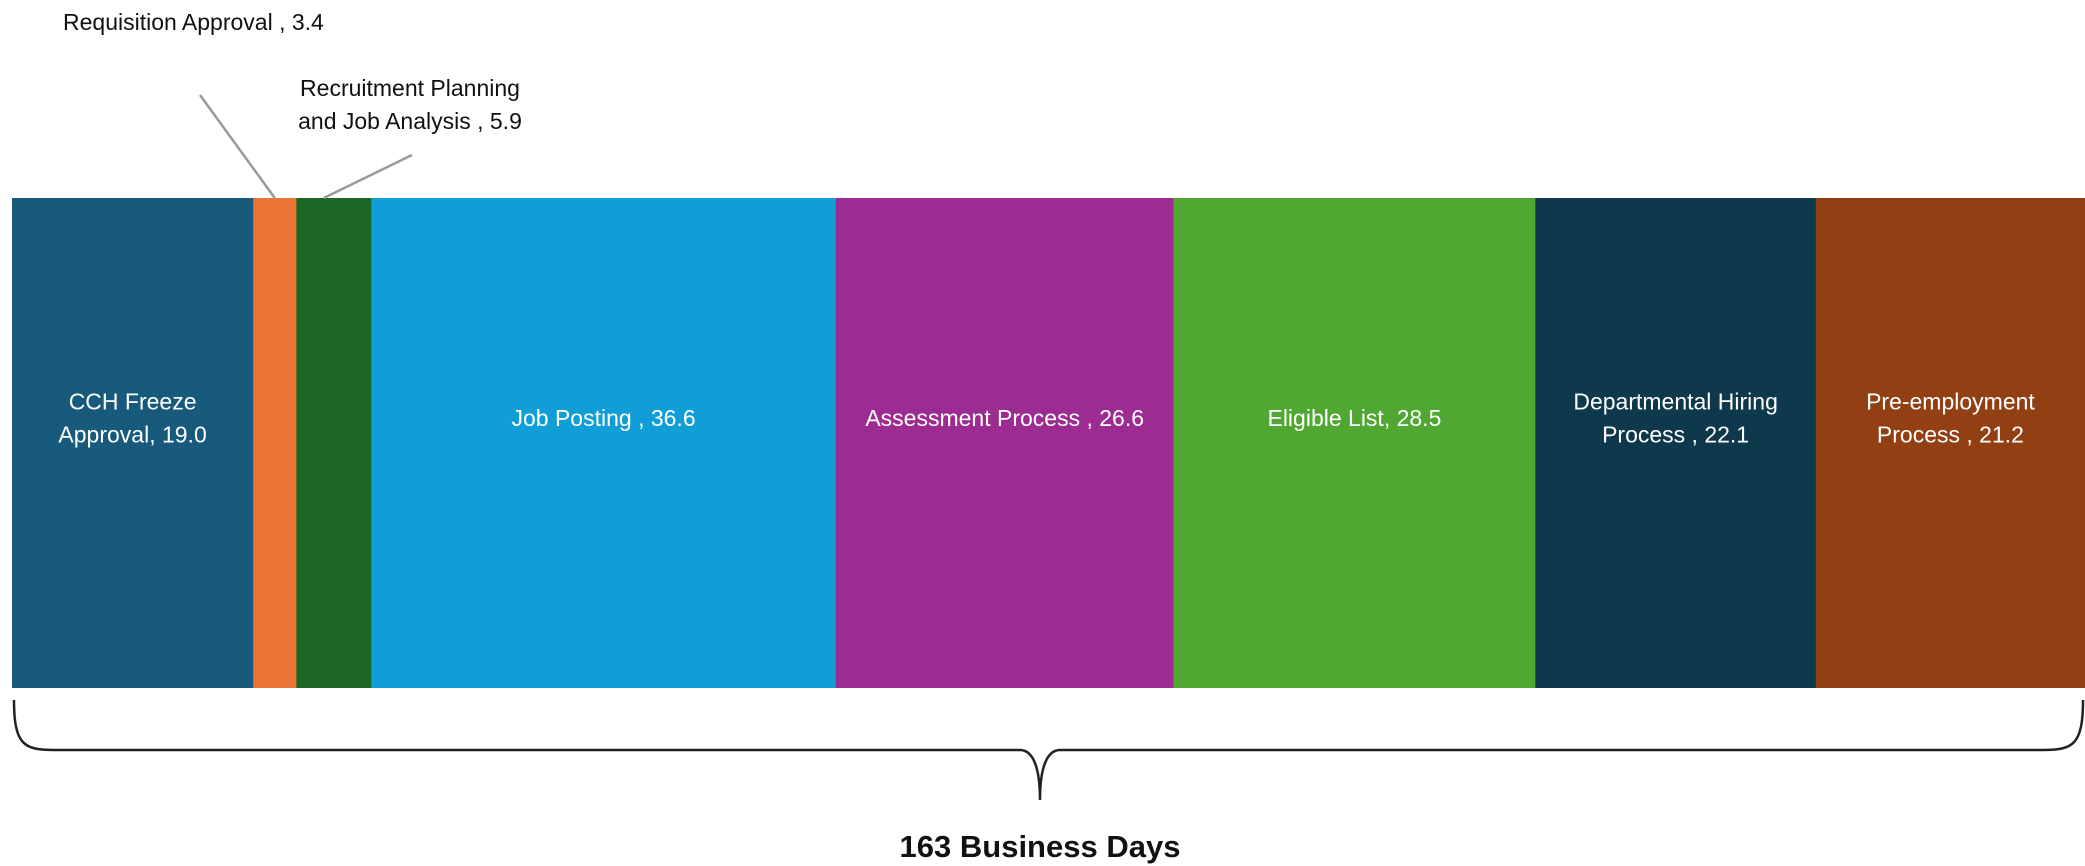  What do you see at coordinates (1950, 418) in the screenshot?
I see `segment-label-pre-employment-process: Pre-employment Process , 21.2` at bounding box center [1950, 418].